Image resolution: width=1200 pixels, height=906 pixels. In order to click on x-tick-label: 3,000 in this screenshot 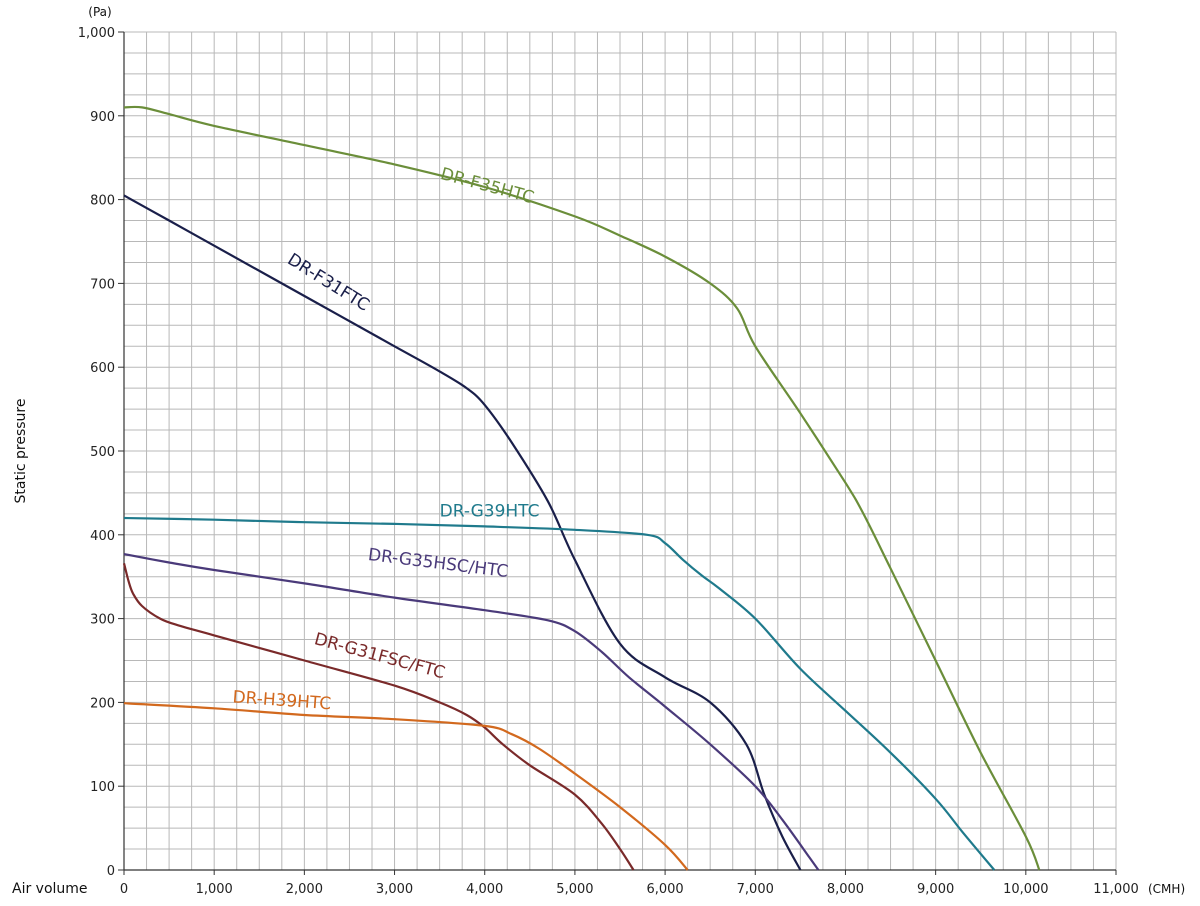, I will do `click(394, 889)`.